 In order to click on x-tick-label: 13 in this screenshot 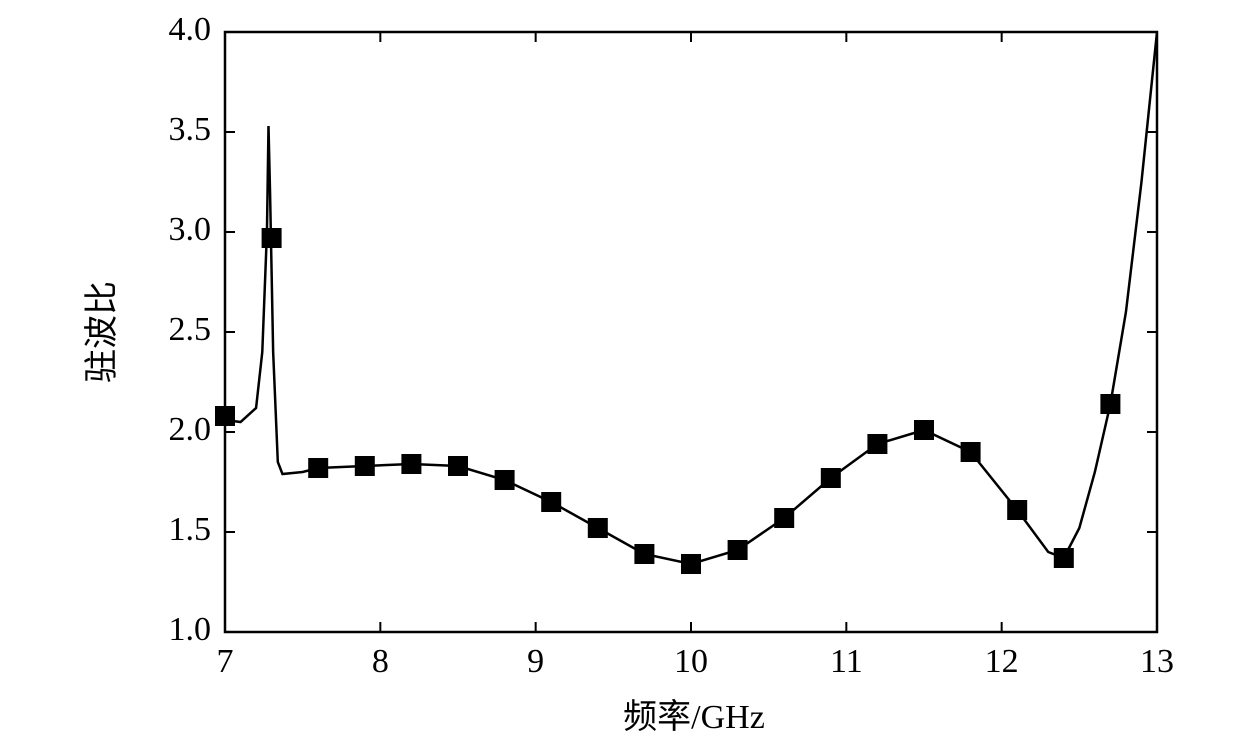, I will do `click(1157, 661)`.